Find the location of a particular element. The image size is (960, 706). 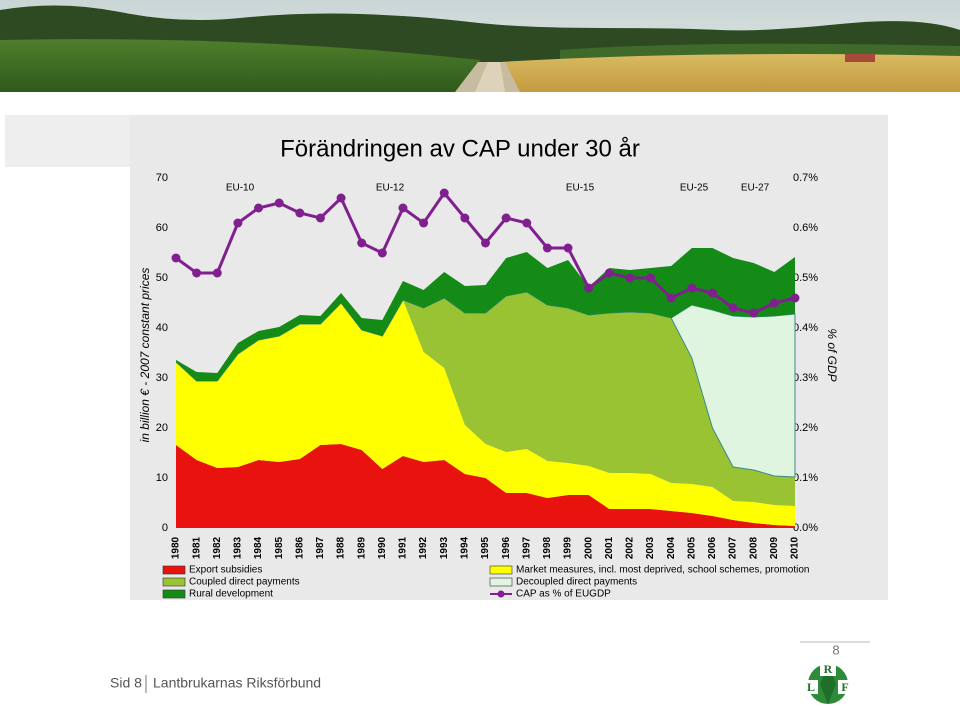

x-tick-label: 2002 is located at coordinates (630, 547).